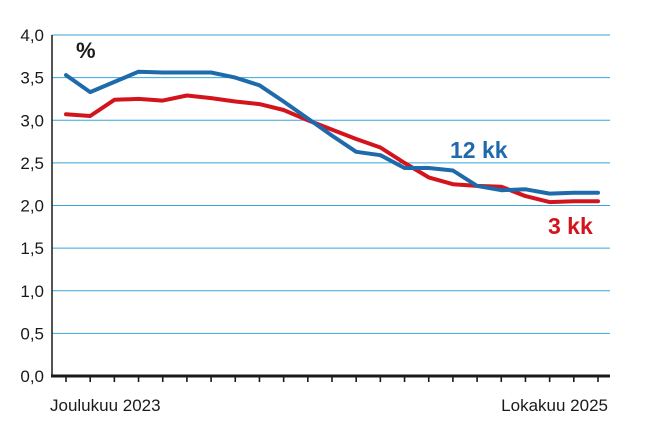 The image size is (650, 437). I want to click on series-label-12kk: 12 kk, so click(479, 150).